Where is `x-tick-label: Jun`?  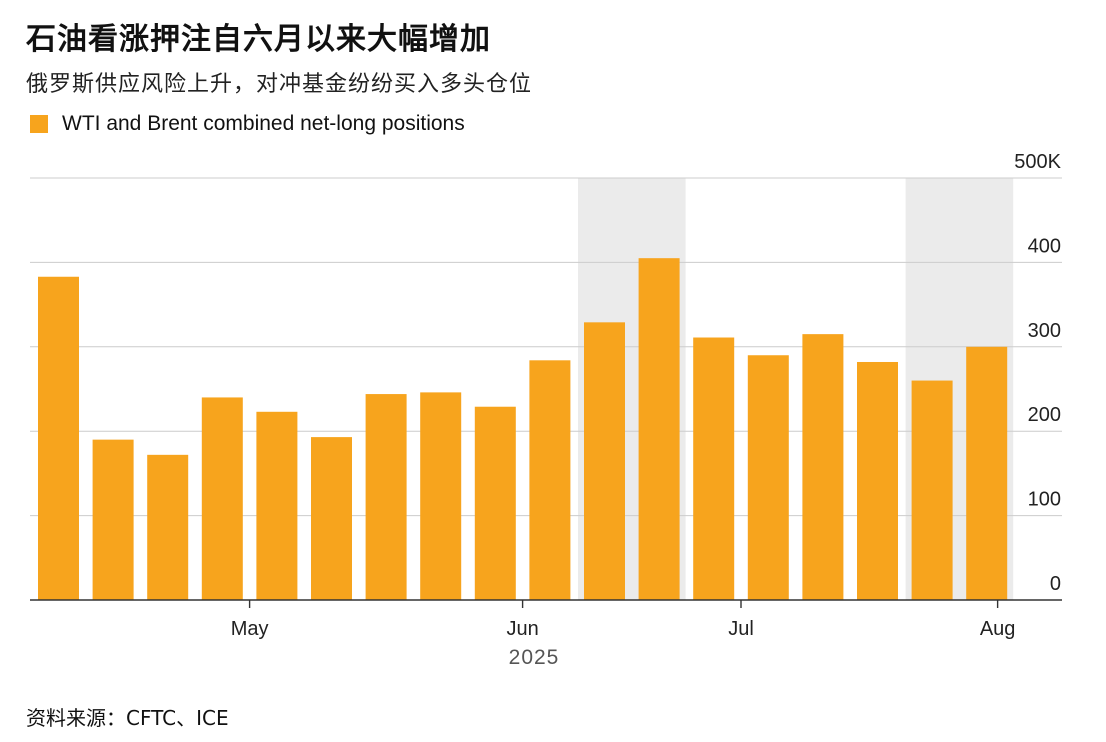 x-tick-label: Jun is located at coordinates (522, 629).